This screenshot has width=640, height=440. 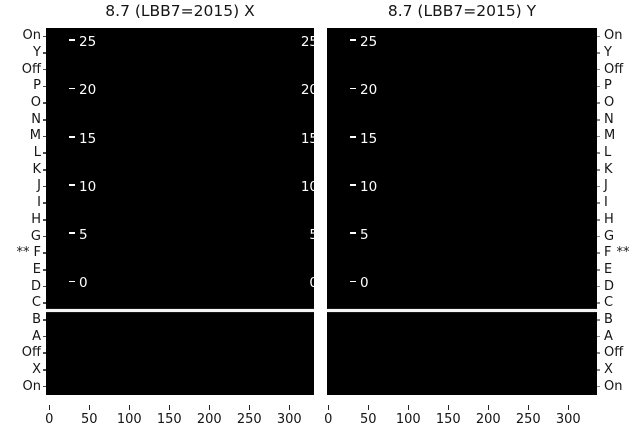 What do you see at coordinates (608, 336) in the screenshot?
I see `row-label-text: A` at bounding box center [608, 336].